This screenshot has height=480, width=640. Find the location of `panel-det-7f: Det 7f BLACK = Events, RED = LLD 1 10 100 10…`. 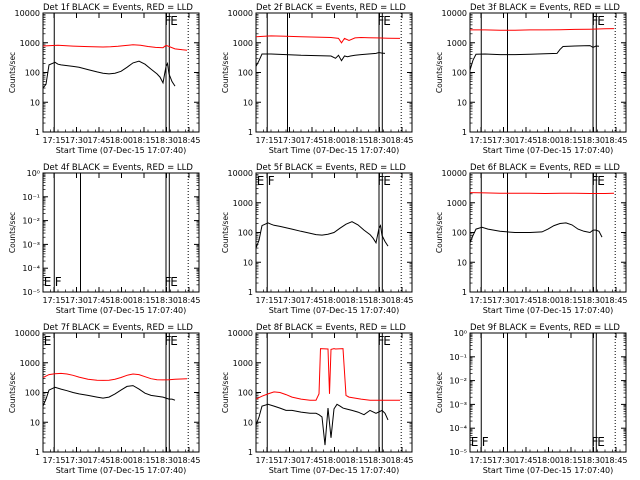

panel-det-7f: Det 7f BLACK = Events, RED = LLD 1 10 100 10… is located at coordinates (104, 399).